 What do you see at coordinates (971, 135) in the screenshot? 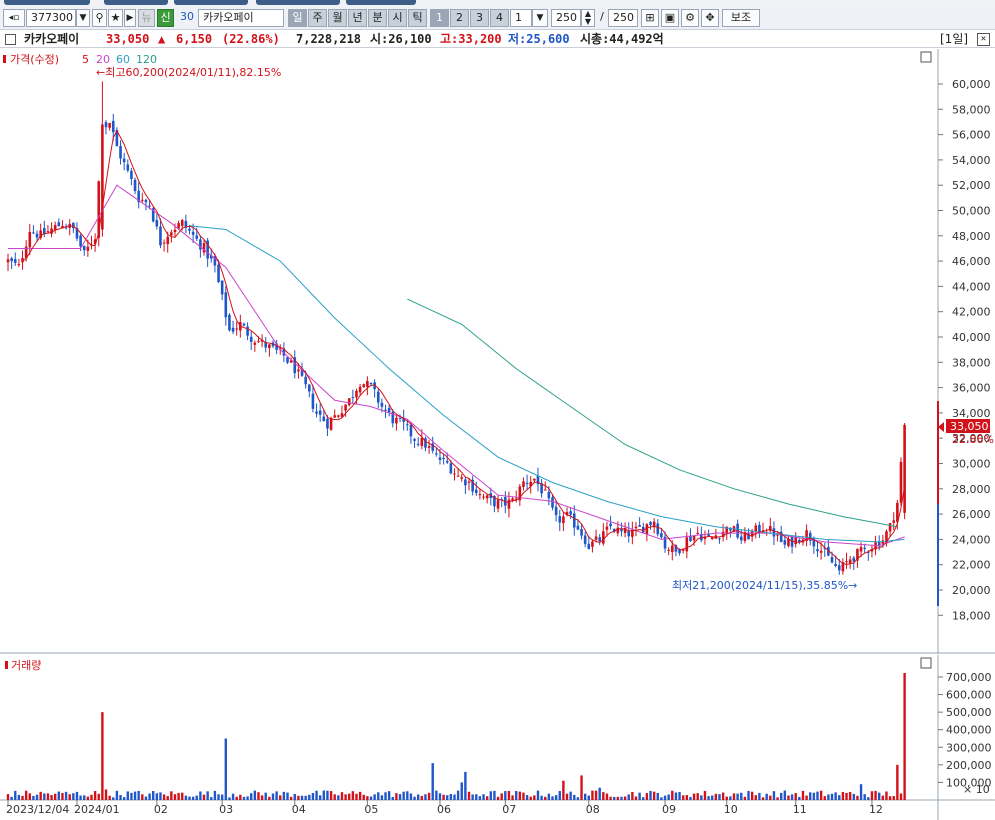
I see `price-y-tick-label: 56,000` at bounding box center [971, 135].